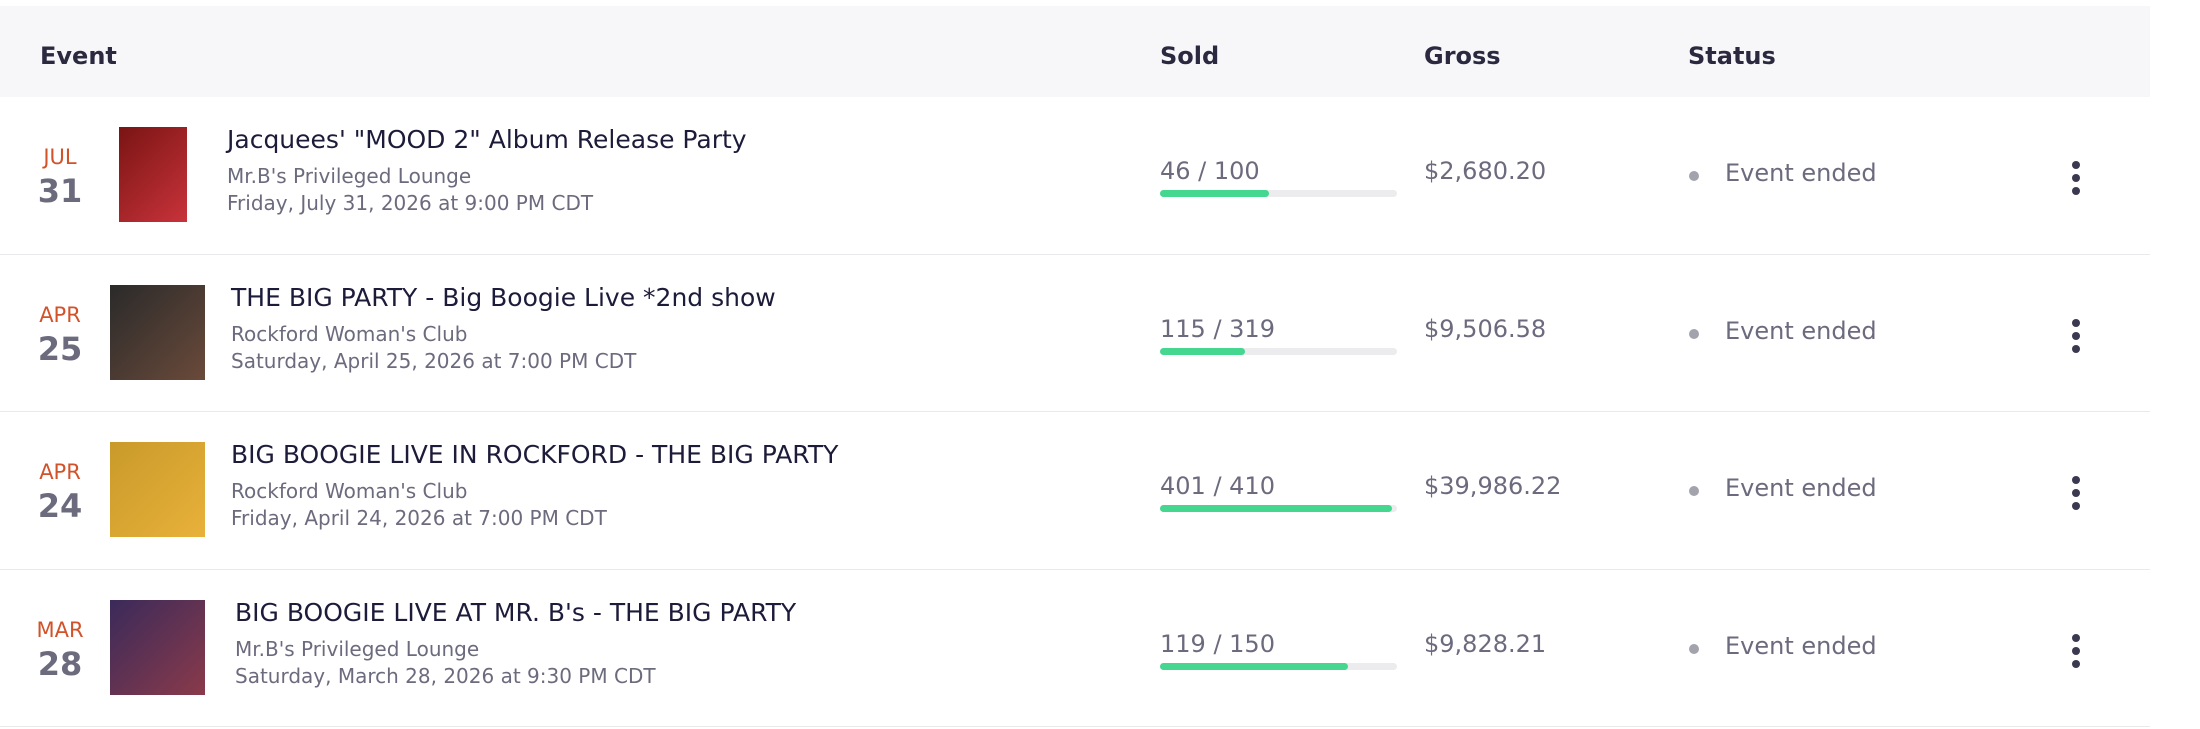 The height and width of the screenshot is (729, 2200). Describe the element at coordinates (1485, 171) in the screenshot. I see `gross: $2,680.20` at that location.